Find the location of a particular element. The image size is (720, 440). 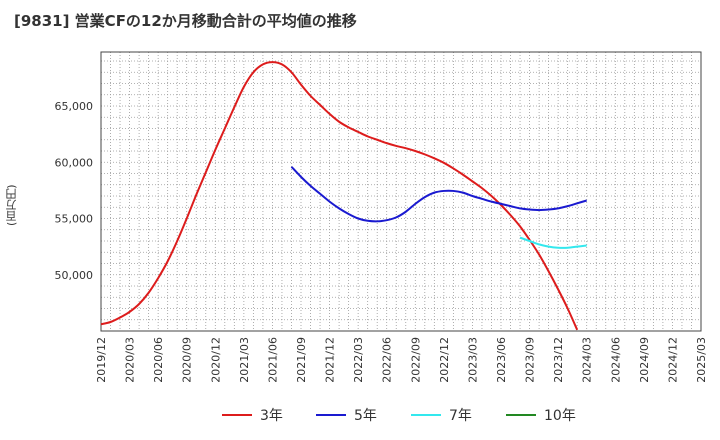

legend-label: 7年 is located at coordinates (460, 416).